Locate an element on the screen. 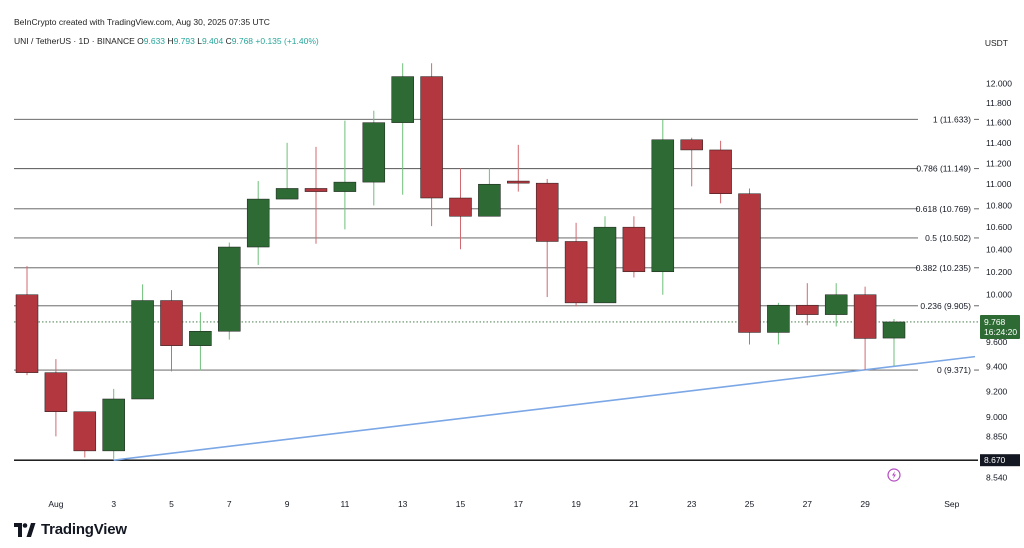  y-tick-label: 10.400 is located at coordinates (999, 249).